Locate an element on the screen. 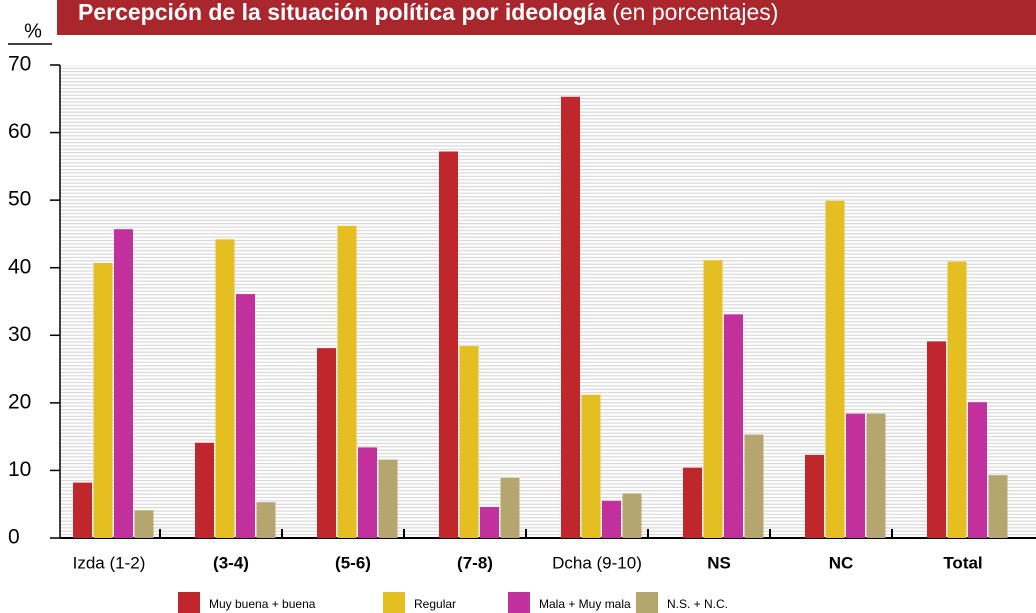 The width and height of the screenshot is (1036, 613). y-tick-label: 50 is located at coordinates (19, 199).